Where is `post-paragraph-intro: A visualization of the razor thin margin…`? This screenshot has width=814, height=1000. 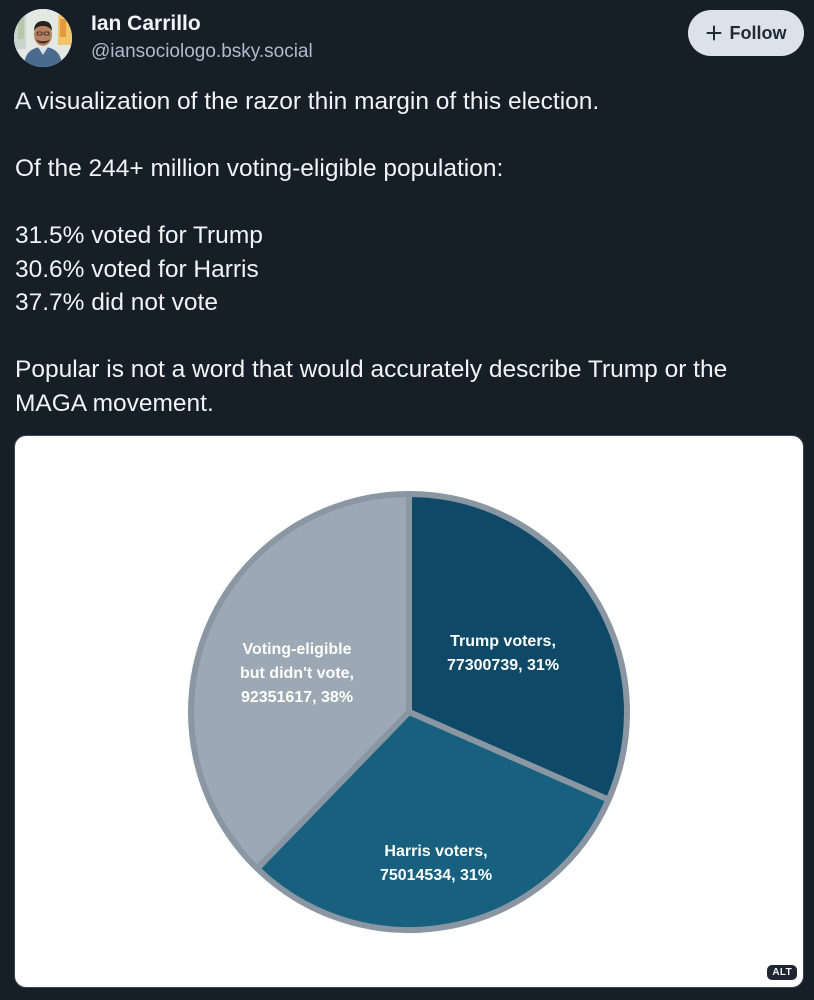
post-paragraph-intro: A visualization of the razor thin margin… is located at coordinates (307, 101).